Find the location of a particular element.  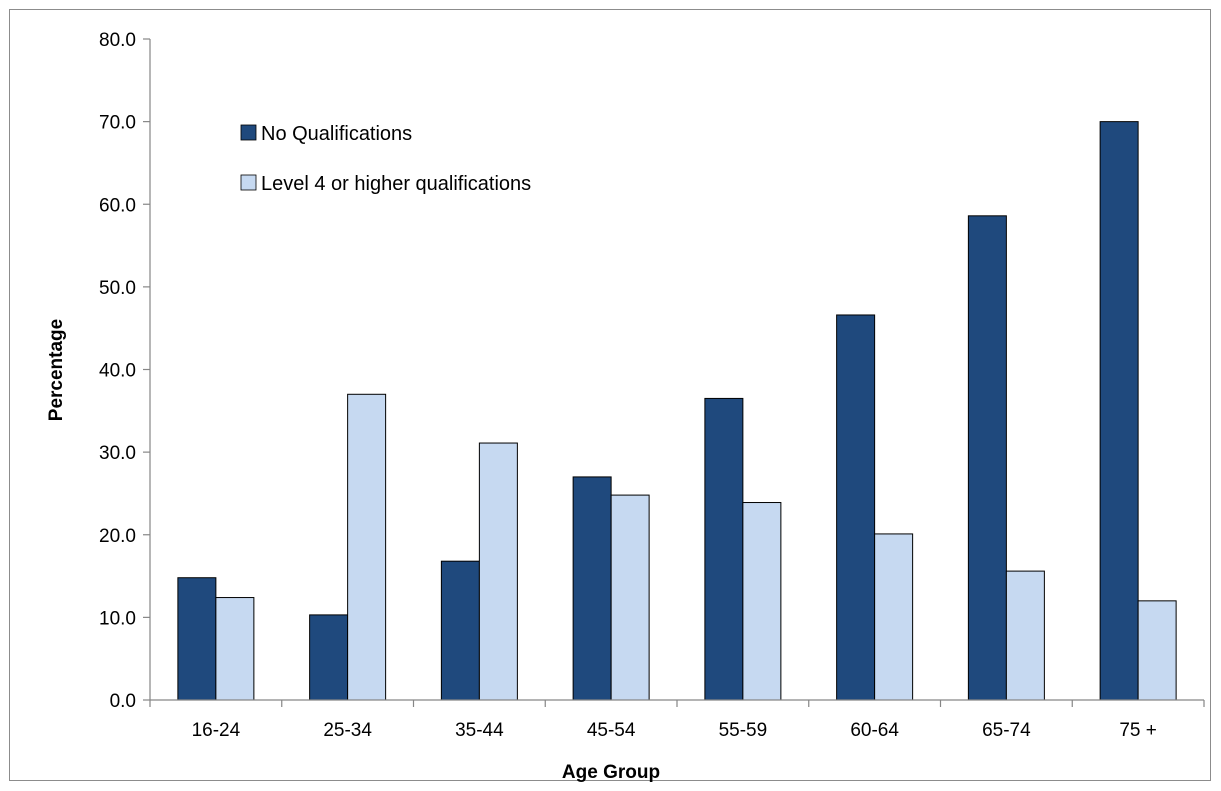

legend-label-no-qualifications: No Qualifications is located at coordinates (336, 134).